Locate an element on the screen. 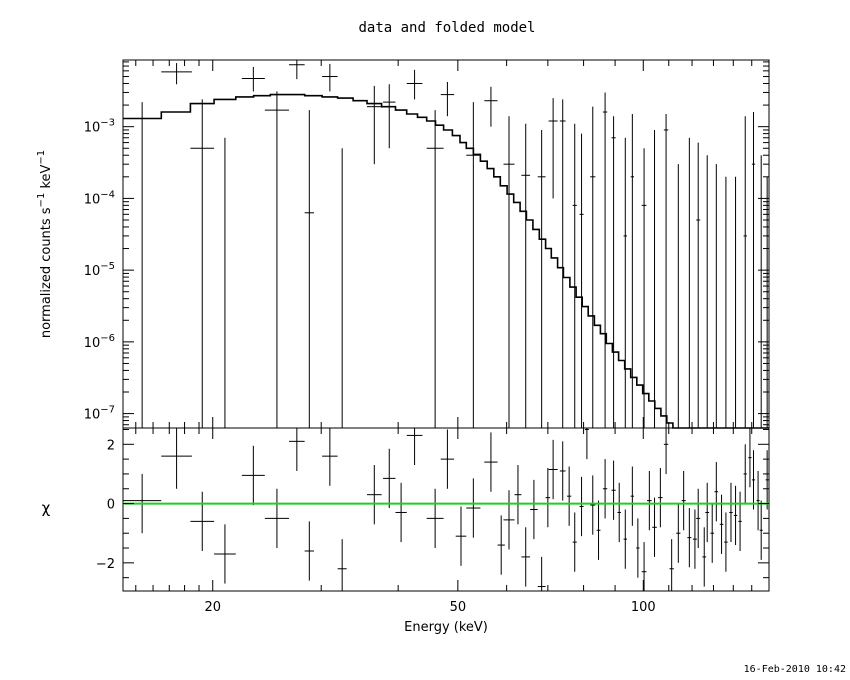  residual-y-axis-label: χ is located at coordinates (46, 508).